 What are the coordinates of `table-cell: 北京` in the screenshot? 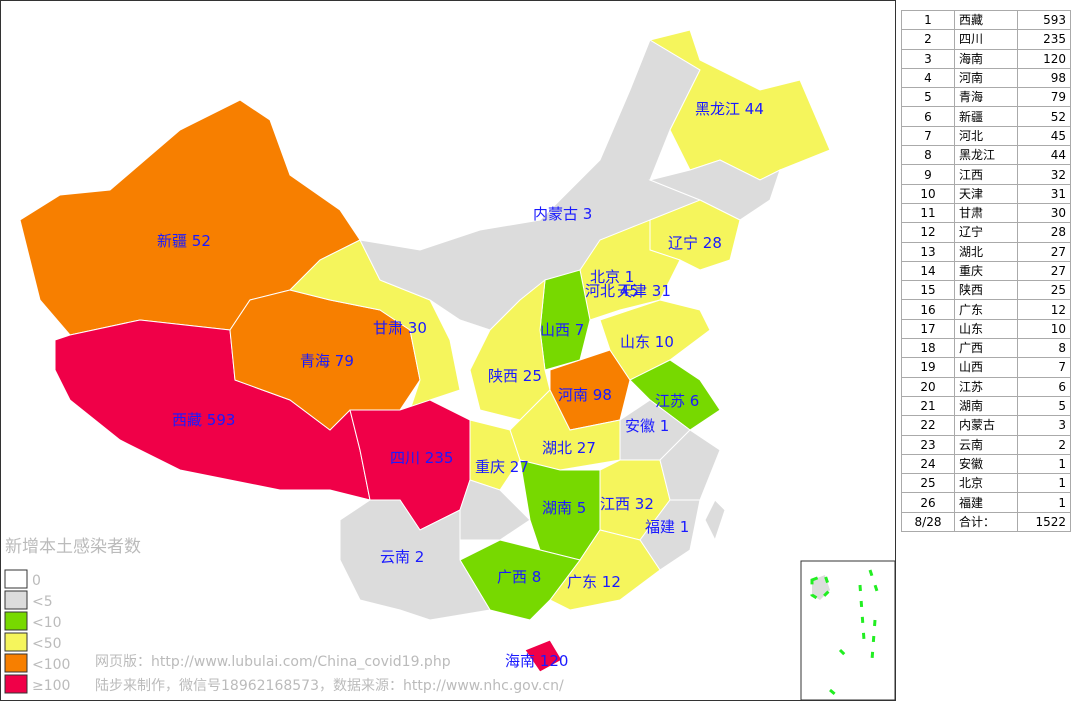 It's located at (986, 483).